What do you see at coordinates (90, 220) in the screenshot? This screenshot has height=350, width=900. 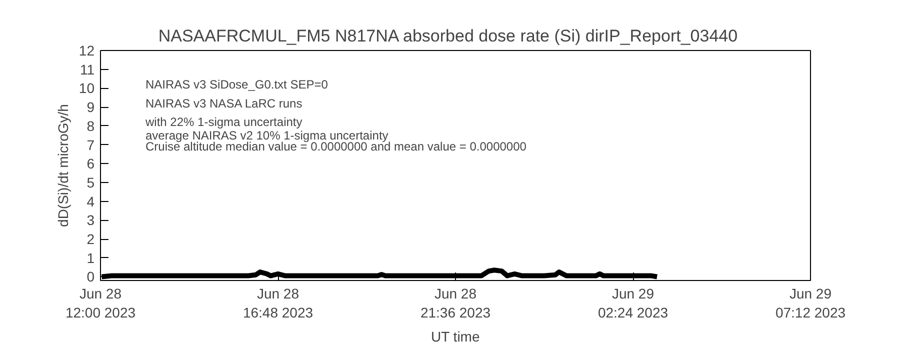 I see `y-tick-label: 3` at bounding box center [90, 220].